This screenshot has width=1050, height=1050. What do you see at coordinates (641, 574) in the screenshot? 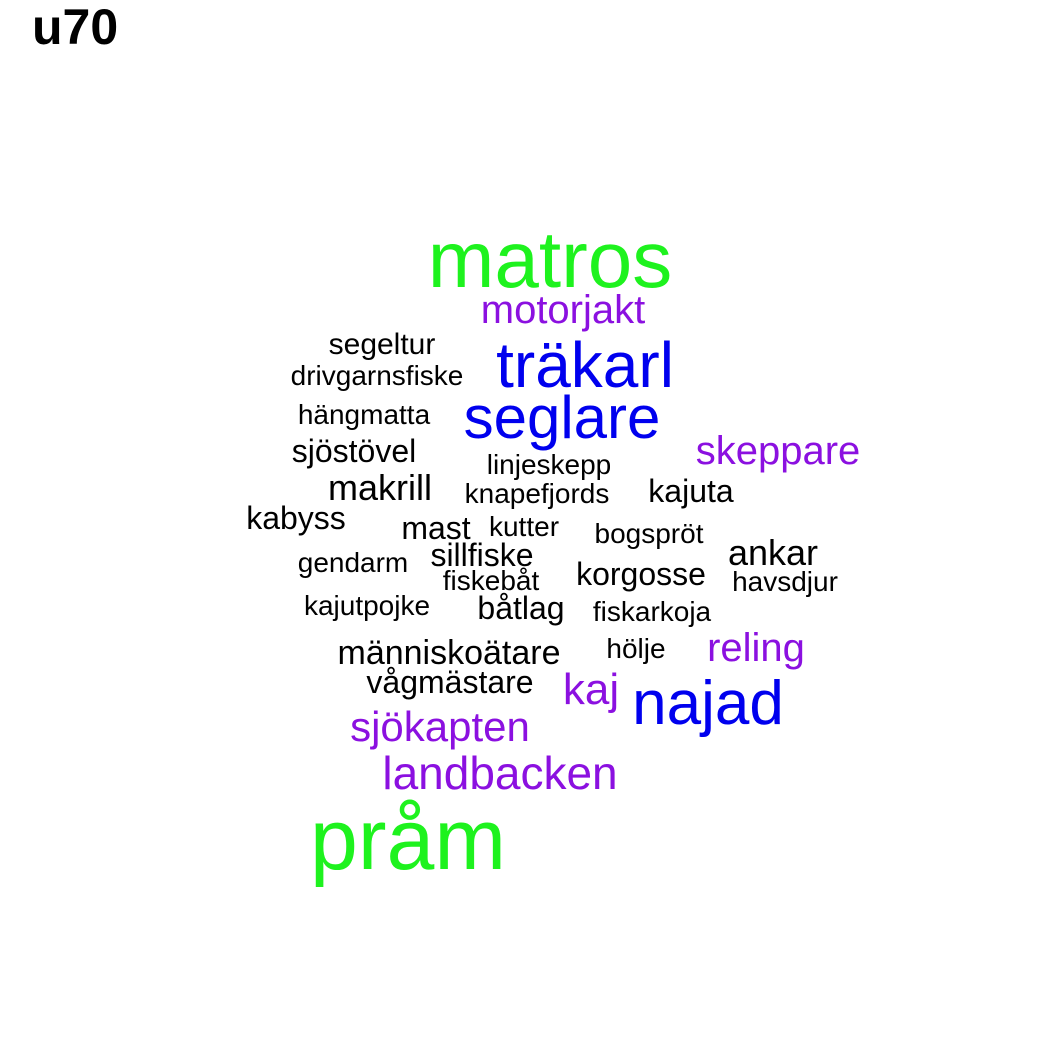
I see `word-korgosse: korgosse` at bounding box center [641, 574].